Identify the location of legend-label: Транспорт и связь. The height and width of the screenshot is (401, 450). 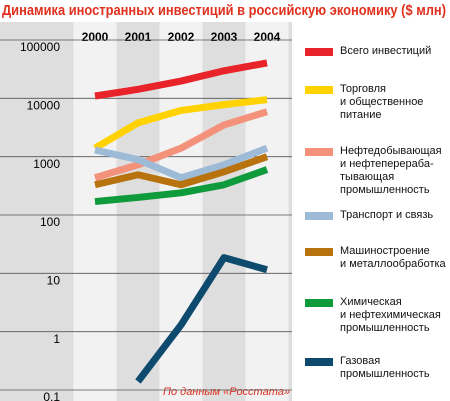
(387, 215).